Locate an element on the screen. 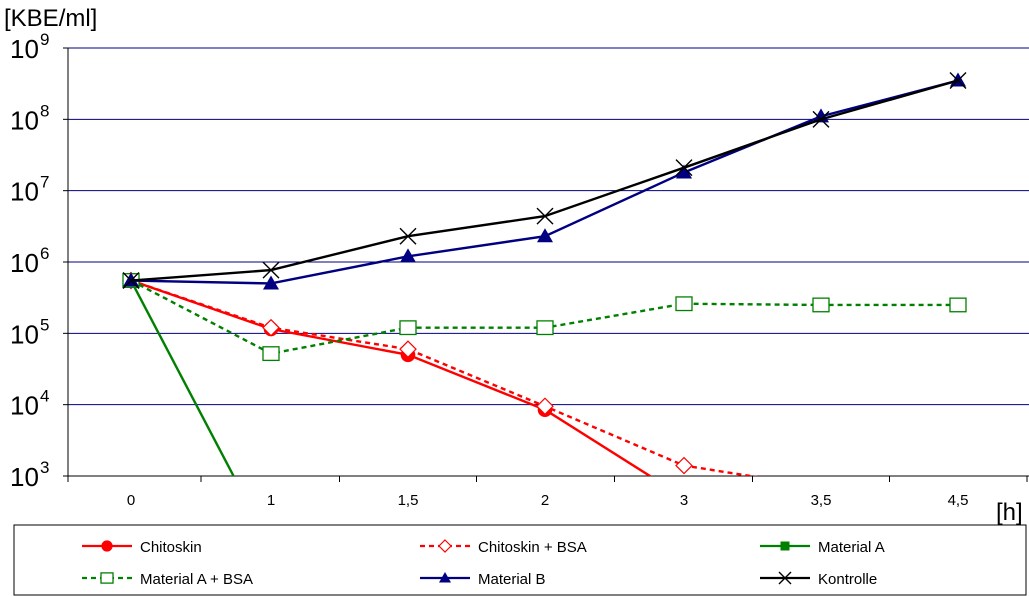 Image resolution: width=1029 pixels, height=596 pixels. svg-text: 4 is located at coordinates (44, 396).